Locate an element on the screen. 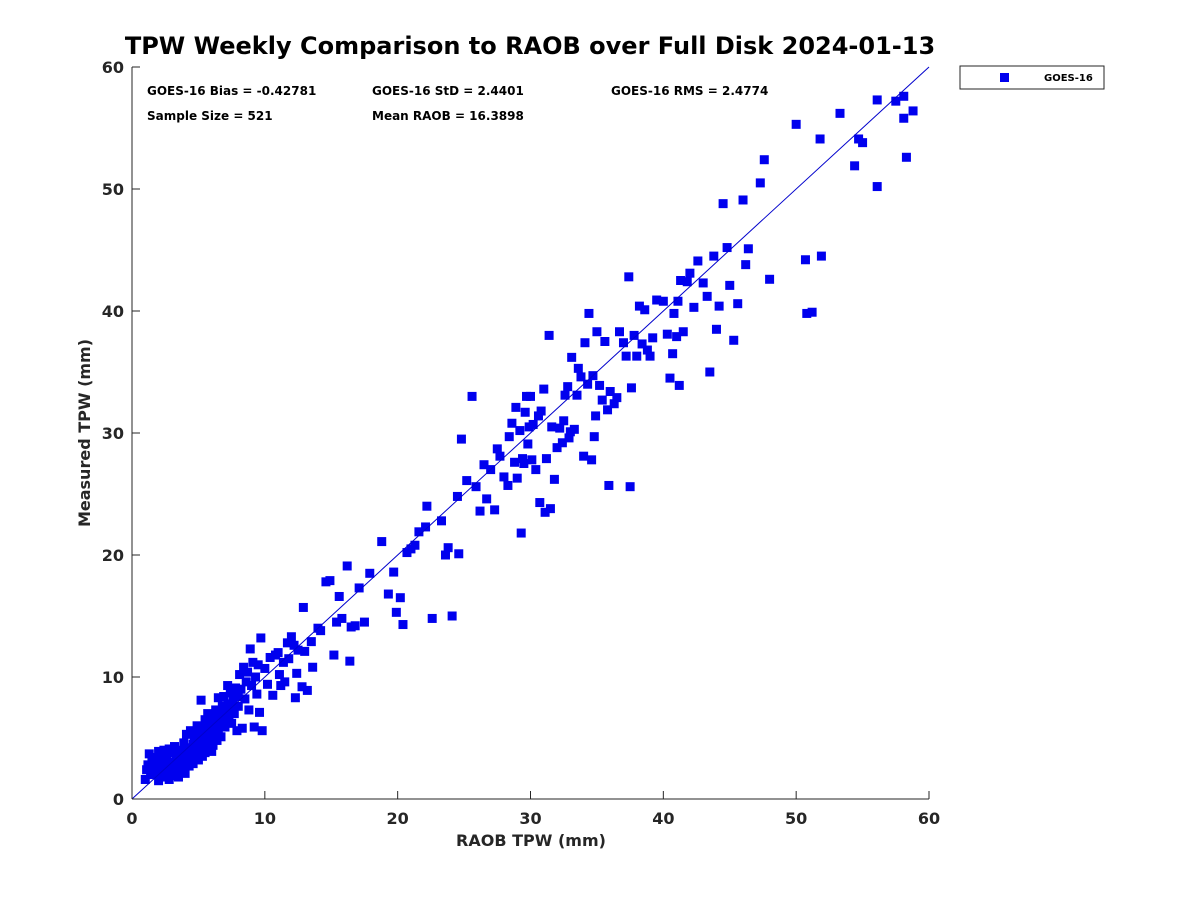 The image size is (1200, 900). x-tick-label: 50 is located at coordinates (796, 818).